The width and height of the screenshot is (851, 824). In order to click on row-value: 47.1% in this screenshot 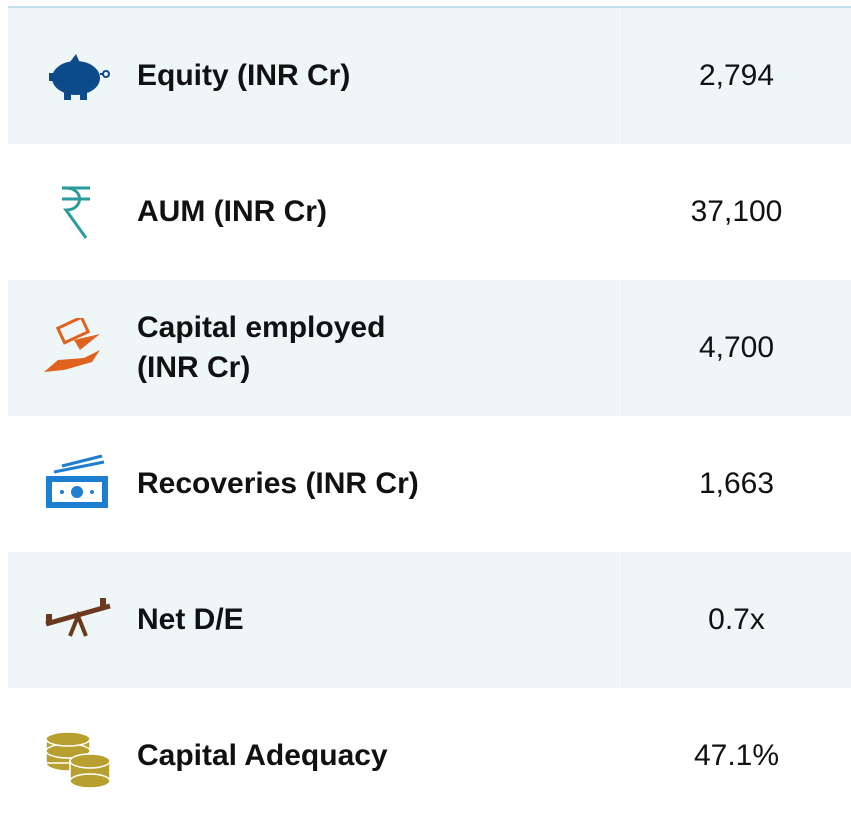, I will do `click(736, 755)`.